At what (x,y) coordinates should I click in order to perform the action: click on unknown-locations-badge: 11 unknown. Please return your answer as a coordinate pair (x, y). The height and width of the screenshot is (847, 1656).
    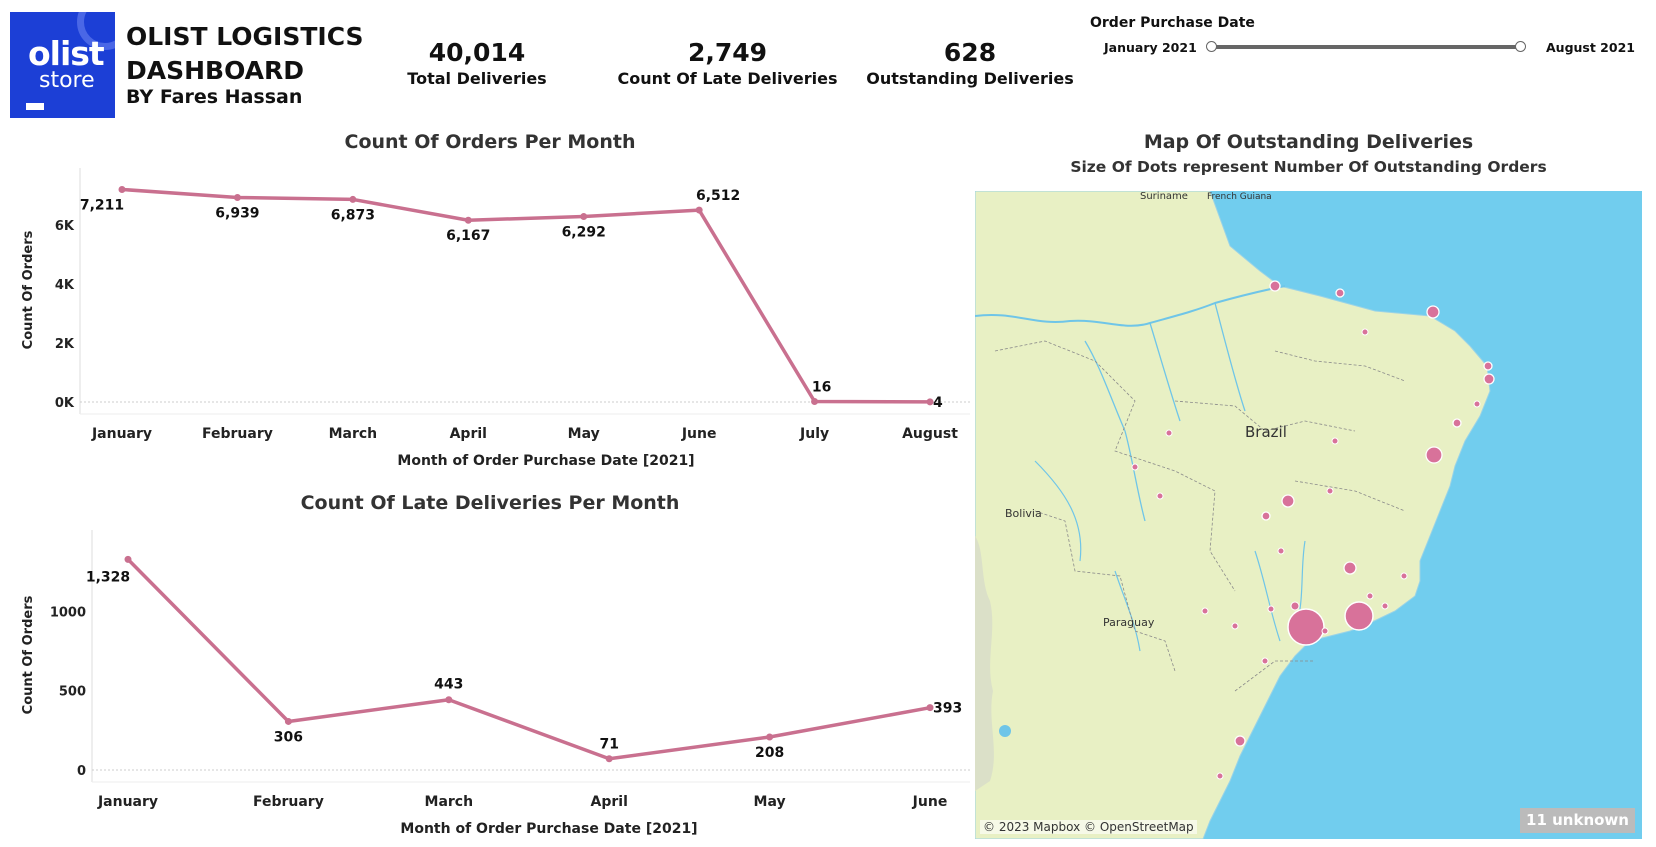
    Looking at the image, I should click on (1577, 820).